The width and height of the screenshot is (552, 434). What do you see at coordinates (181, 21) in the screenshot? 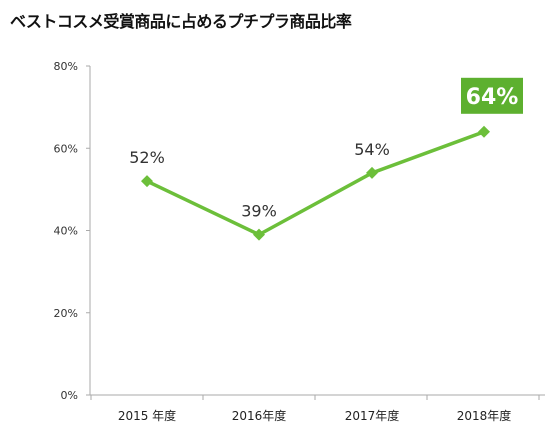
I see `chart-title: ベストコスメ受賞商品に占めるプチプラ商品比率` at bounding box center [181, 21].